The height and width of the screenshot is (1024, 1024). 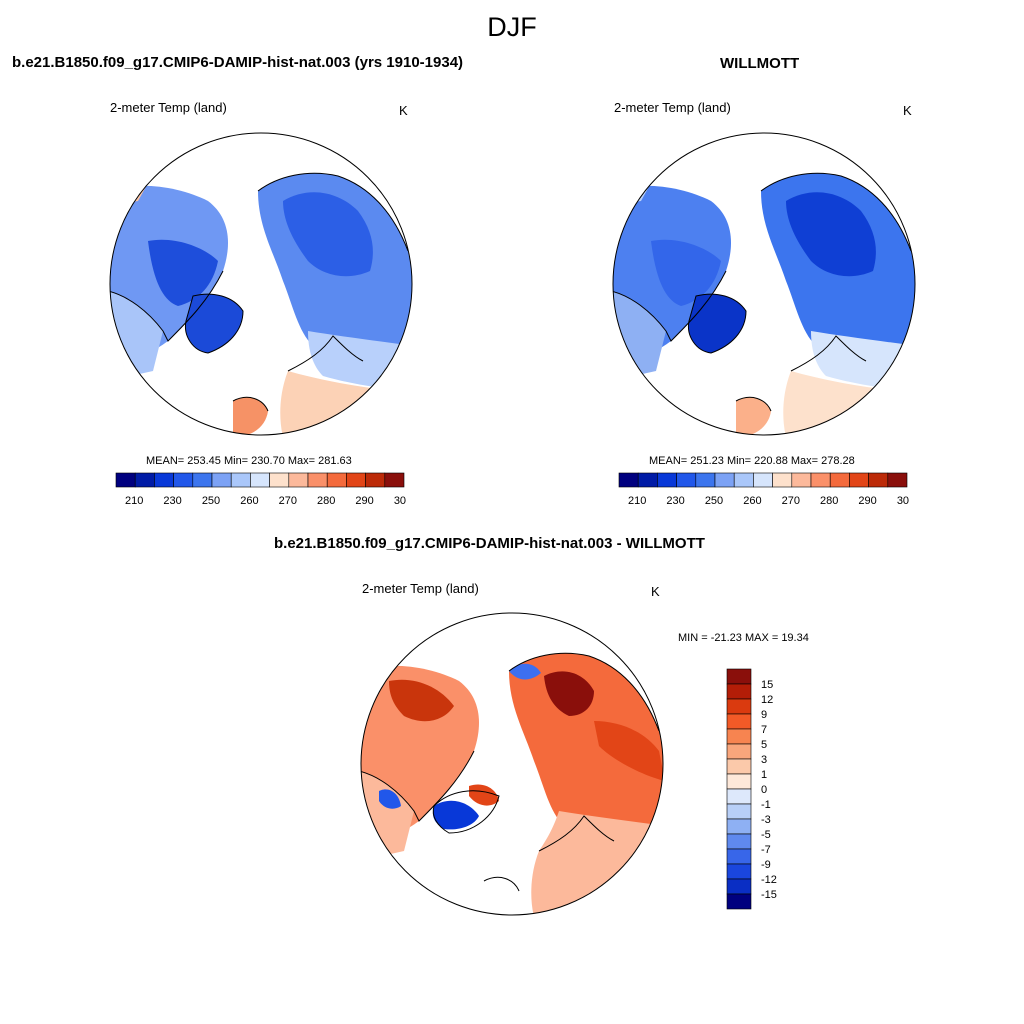 I want to click on figure-title: DJF, so click(x=512, y=27).